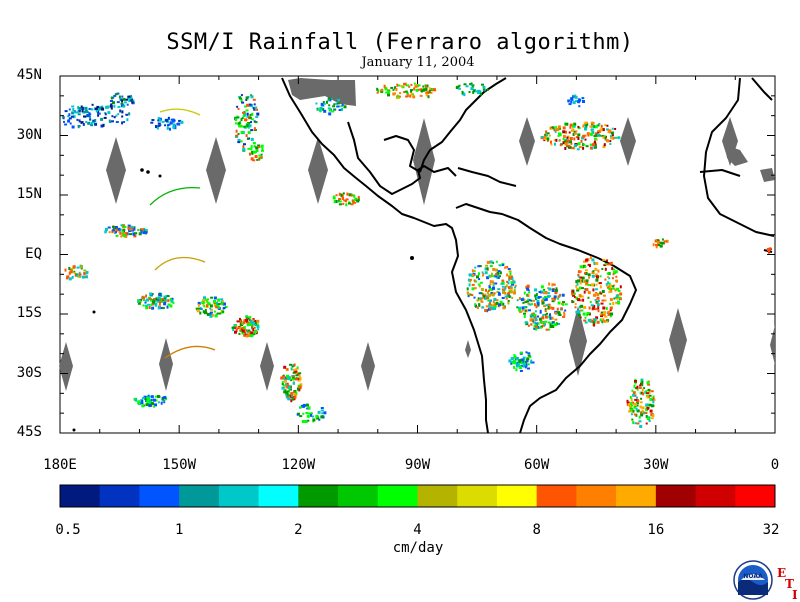 This screenshot has height=602, width=800. Describe the element at coordinates (142, 170) in the screenshot. I see `island` at that location.